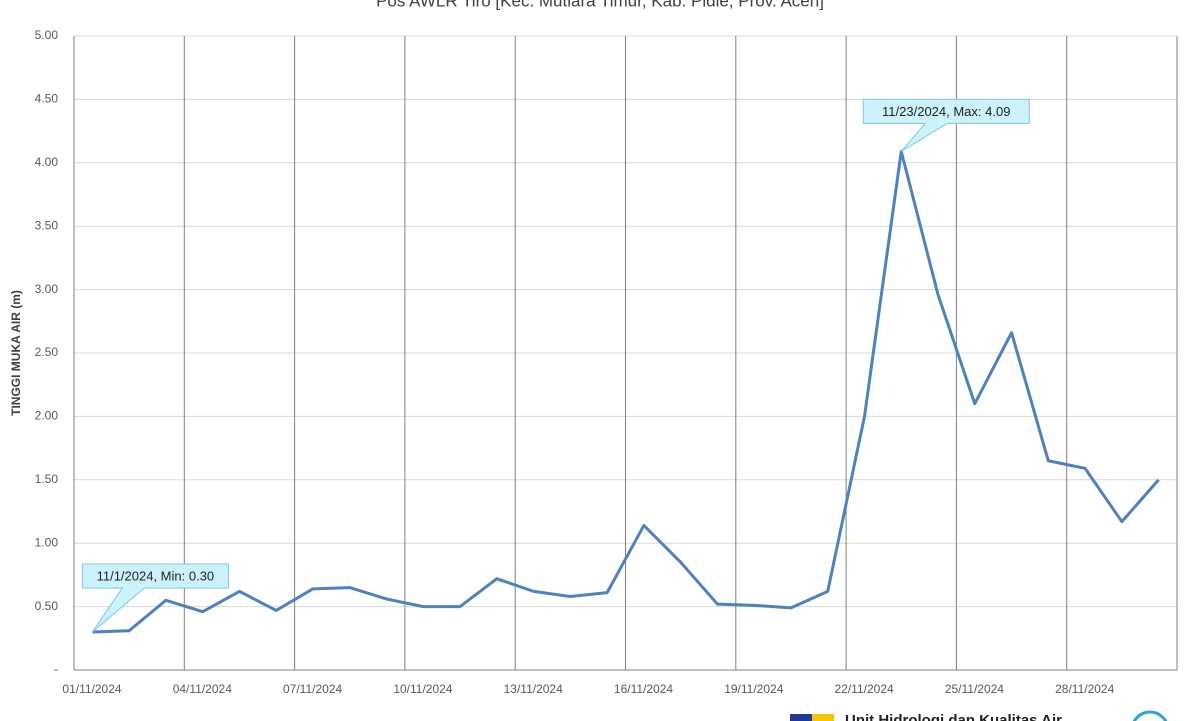 Image resolution: width=1200 pixels, height=721 pixels. What do you see at coordinates (1084, 689) in the screenshot?
I see `x-tick-label: 28/11/2024` at bounding box center [1084, 689].